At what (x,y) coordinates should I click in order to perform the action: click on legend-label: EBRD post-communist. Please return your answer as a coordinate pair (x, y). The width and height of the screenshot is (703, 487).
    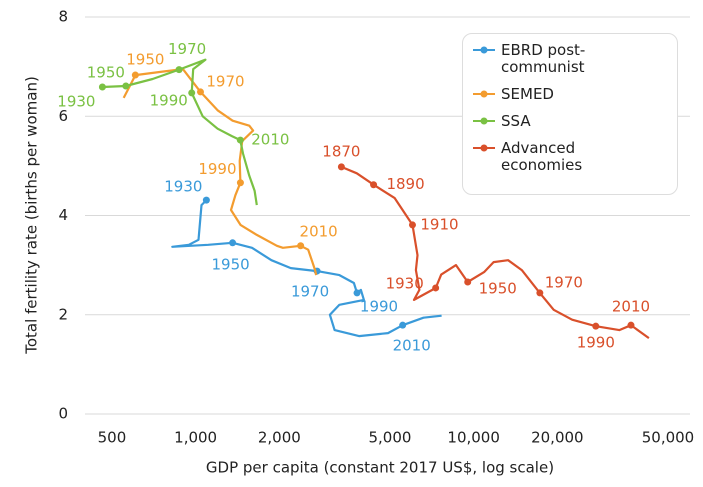
    Looking at the image, I should click on (543, 58).